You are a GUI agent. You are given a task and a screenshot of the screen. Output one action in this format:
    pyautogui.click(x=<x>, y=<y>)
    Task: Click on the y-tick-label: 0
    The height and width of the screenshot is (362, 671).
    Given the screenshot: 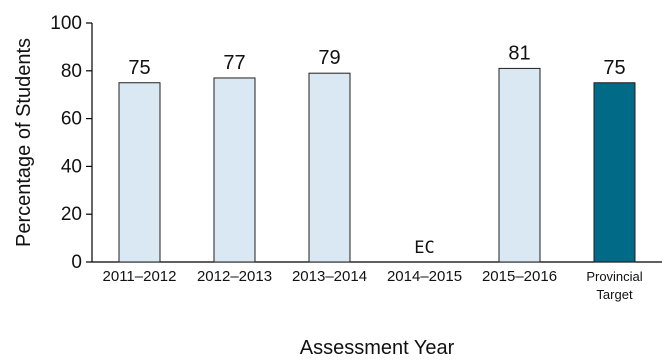 What is the action you would take?
    pyautogui.click(x=76, y=262)
    